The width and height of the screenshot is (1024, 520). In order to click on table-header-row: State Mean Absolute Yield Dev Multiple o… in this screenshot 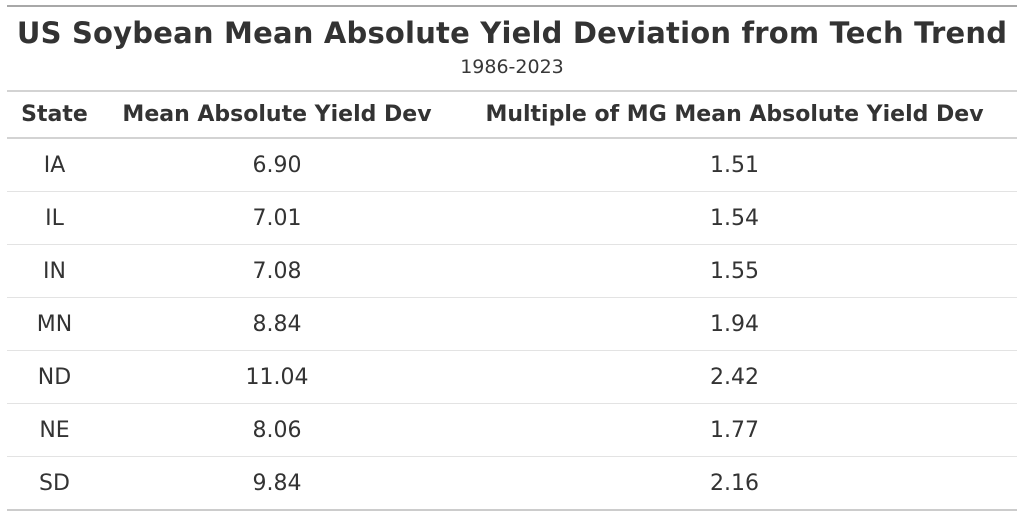, I will do `click(512, 114)`.